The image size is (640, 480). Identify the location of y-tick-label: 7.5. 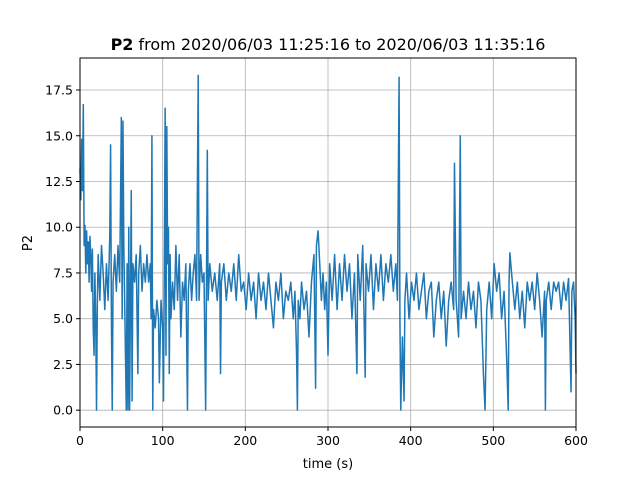
(63, 272).